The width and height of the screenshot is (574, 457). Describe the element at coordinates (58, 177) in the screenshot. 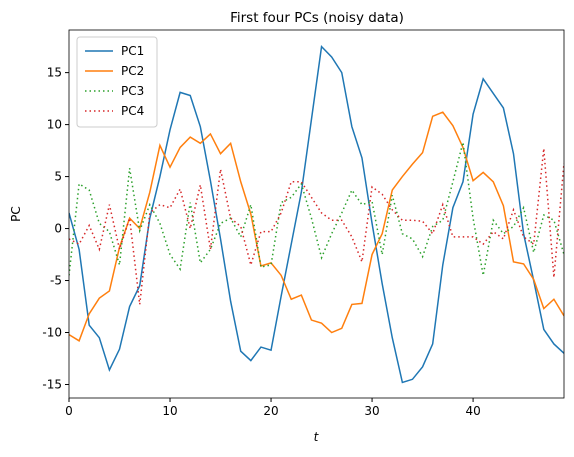

I see `y-tick-label: 5` at that location.